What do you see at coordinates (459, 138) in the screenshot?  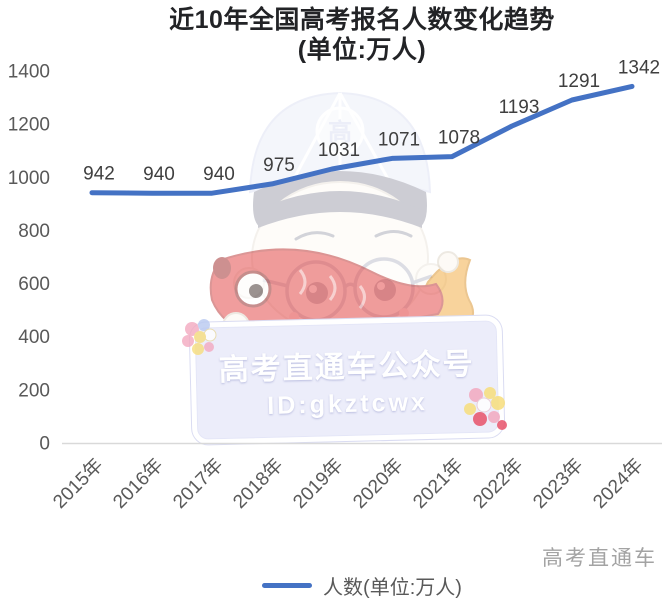 I see `data-label: 1078` at bounding box center [459, 138].